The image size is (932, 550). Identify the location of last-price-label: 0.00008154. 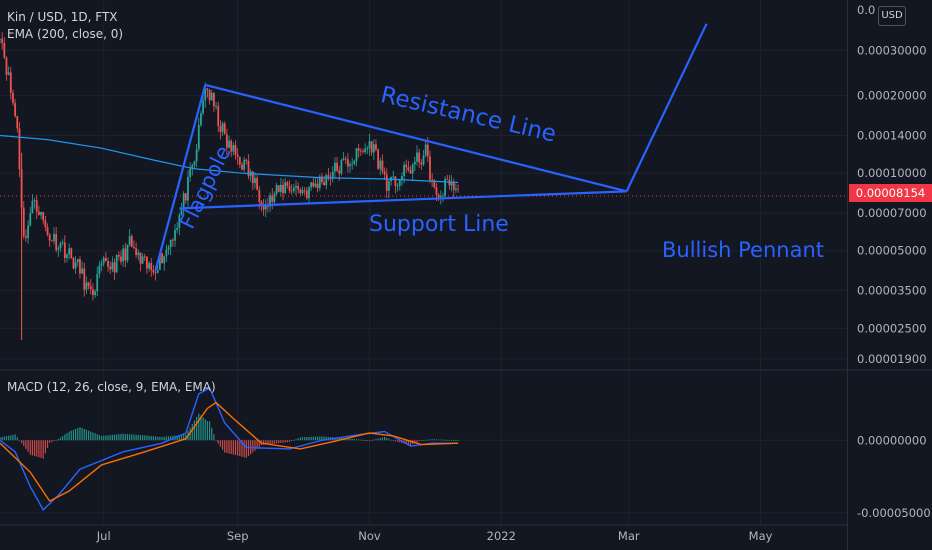
(890, 193).